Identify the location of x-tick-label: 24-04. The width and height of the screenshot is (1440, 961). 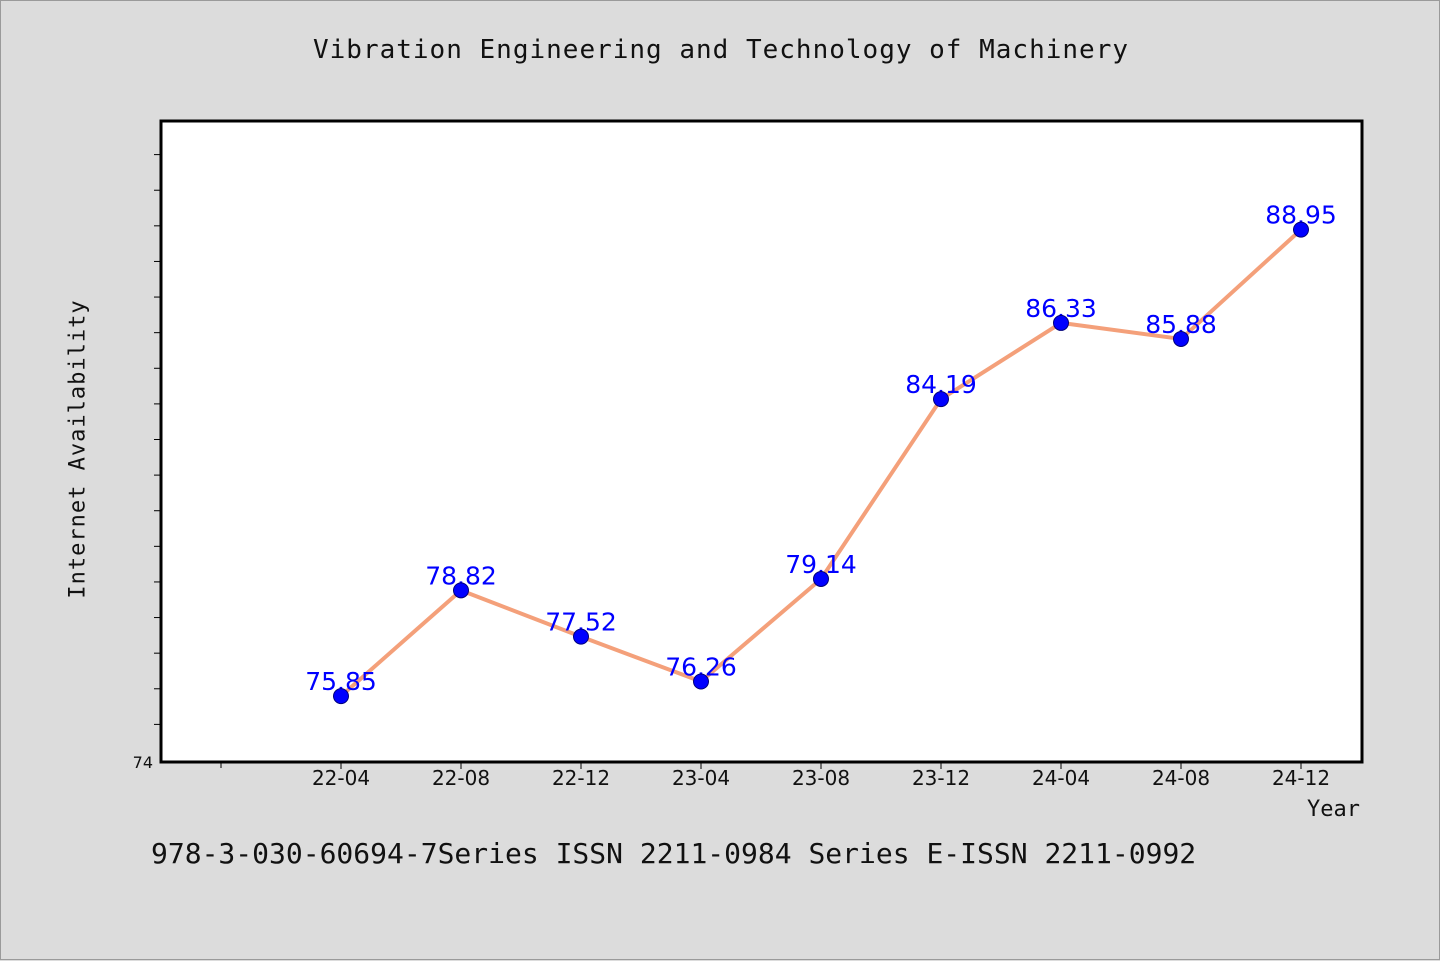
(1061, 778).